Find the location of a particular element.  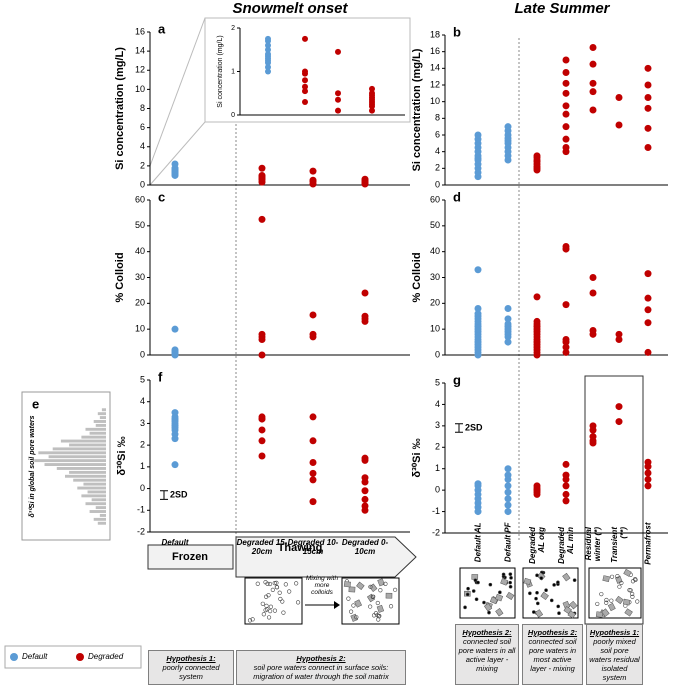

y-tick-label: 4 is located at coordinates (142, 146).